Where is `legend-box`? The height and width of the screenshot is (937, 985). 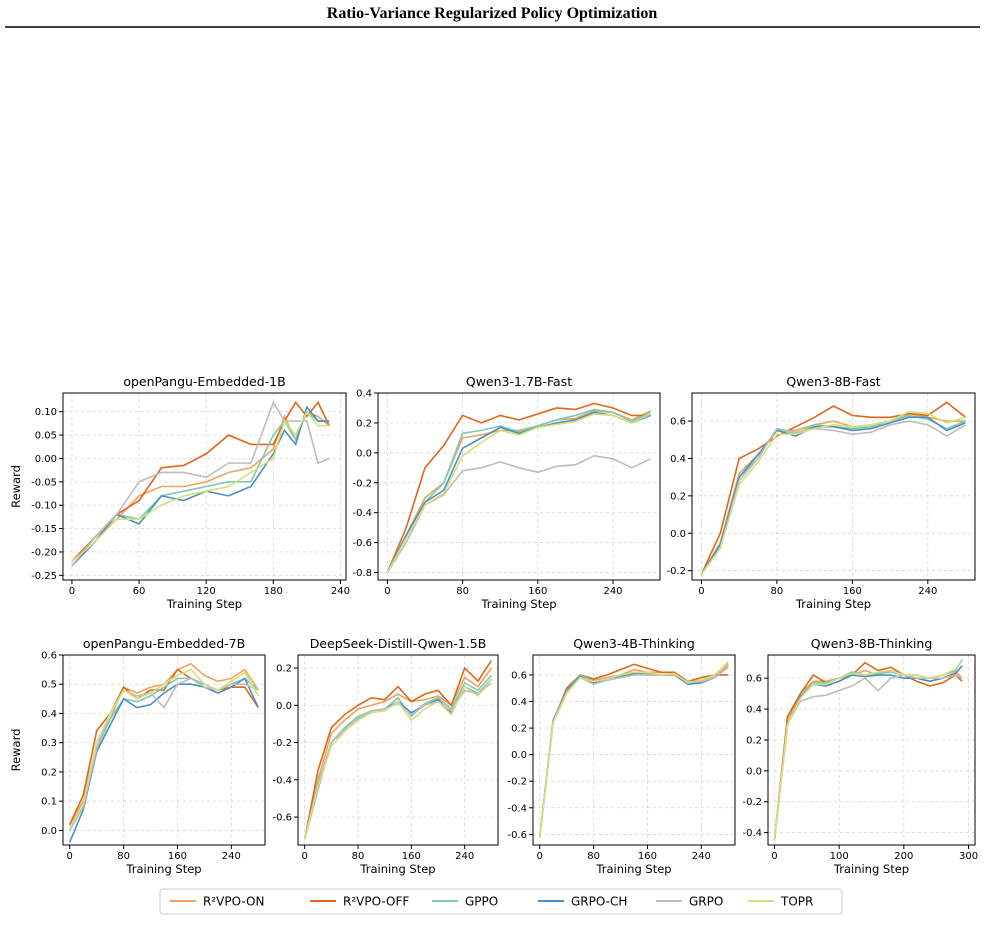 legend-box is located at coordinates (501, 901).